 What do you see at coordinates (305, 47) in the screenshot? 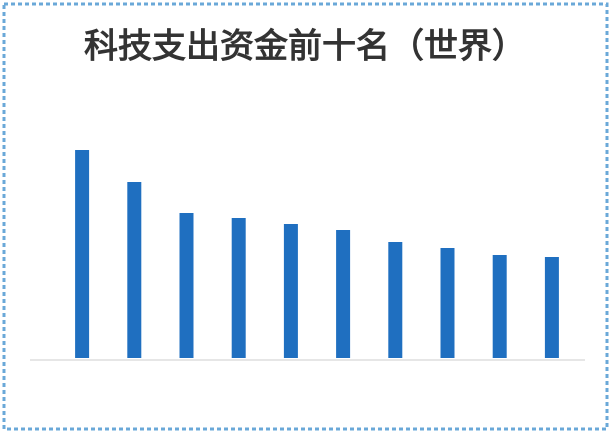
I see `chart-title: 科技支出资金前十名（世界）` at bounding box center [305, 47].